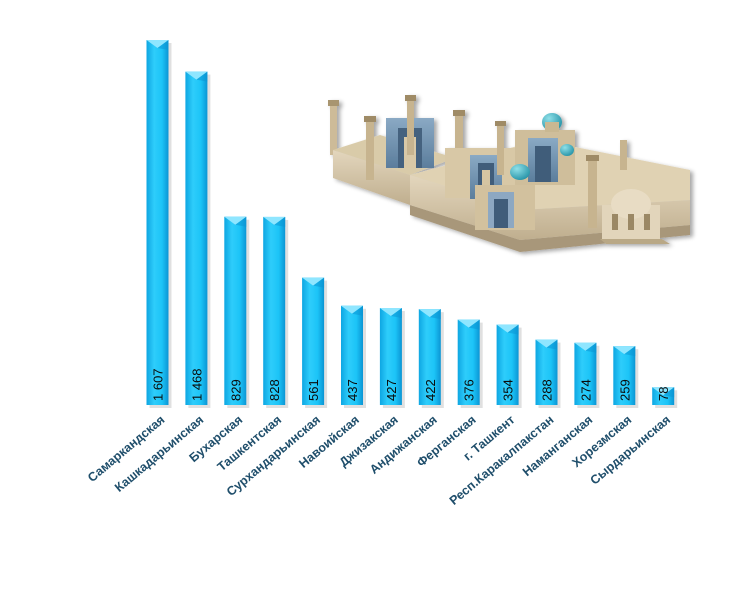  Describe the element at coordinates (585, 390) in the screenshot. I see `value-label-12: 274` at that location.